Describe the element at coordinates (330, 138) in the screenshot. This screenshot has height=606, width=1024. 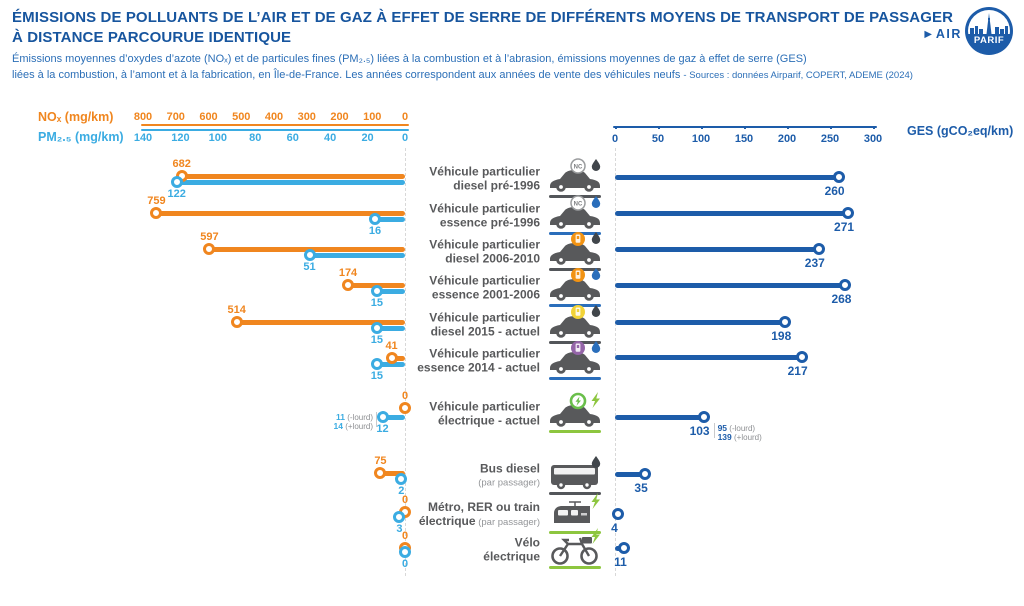
I see `pm25-tick: 40` at that location.